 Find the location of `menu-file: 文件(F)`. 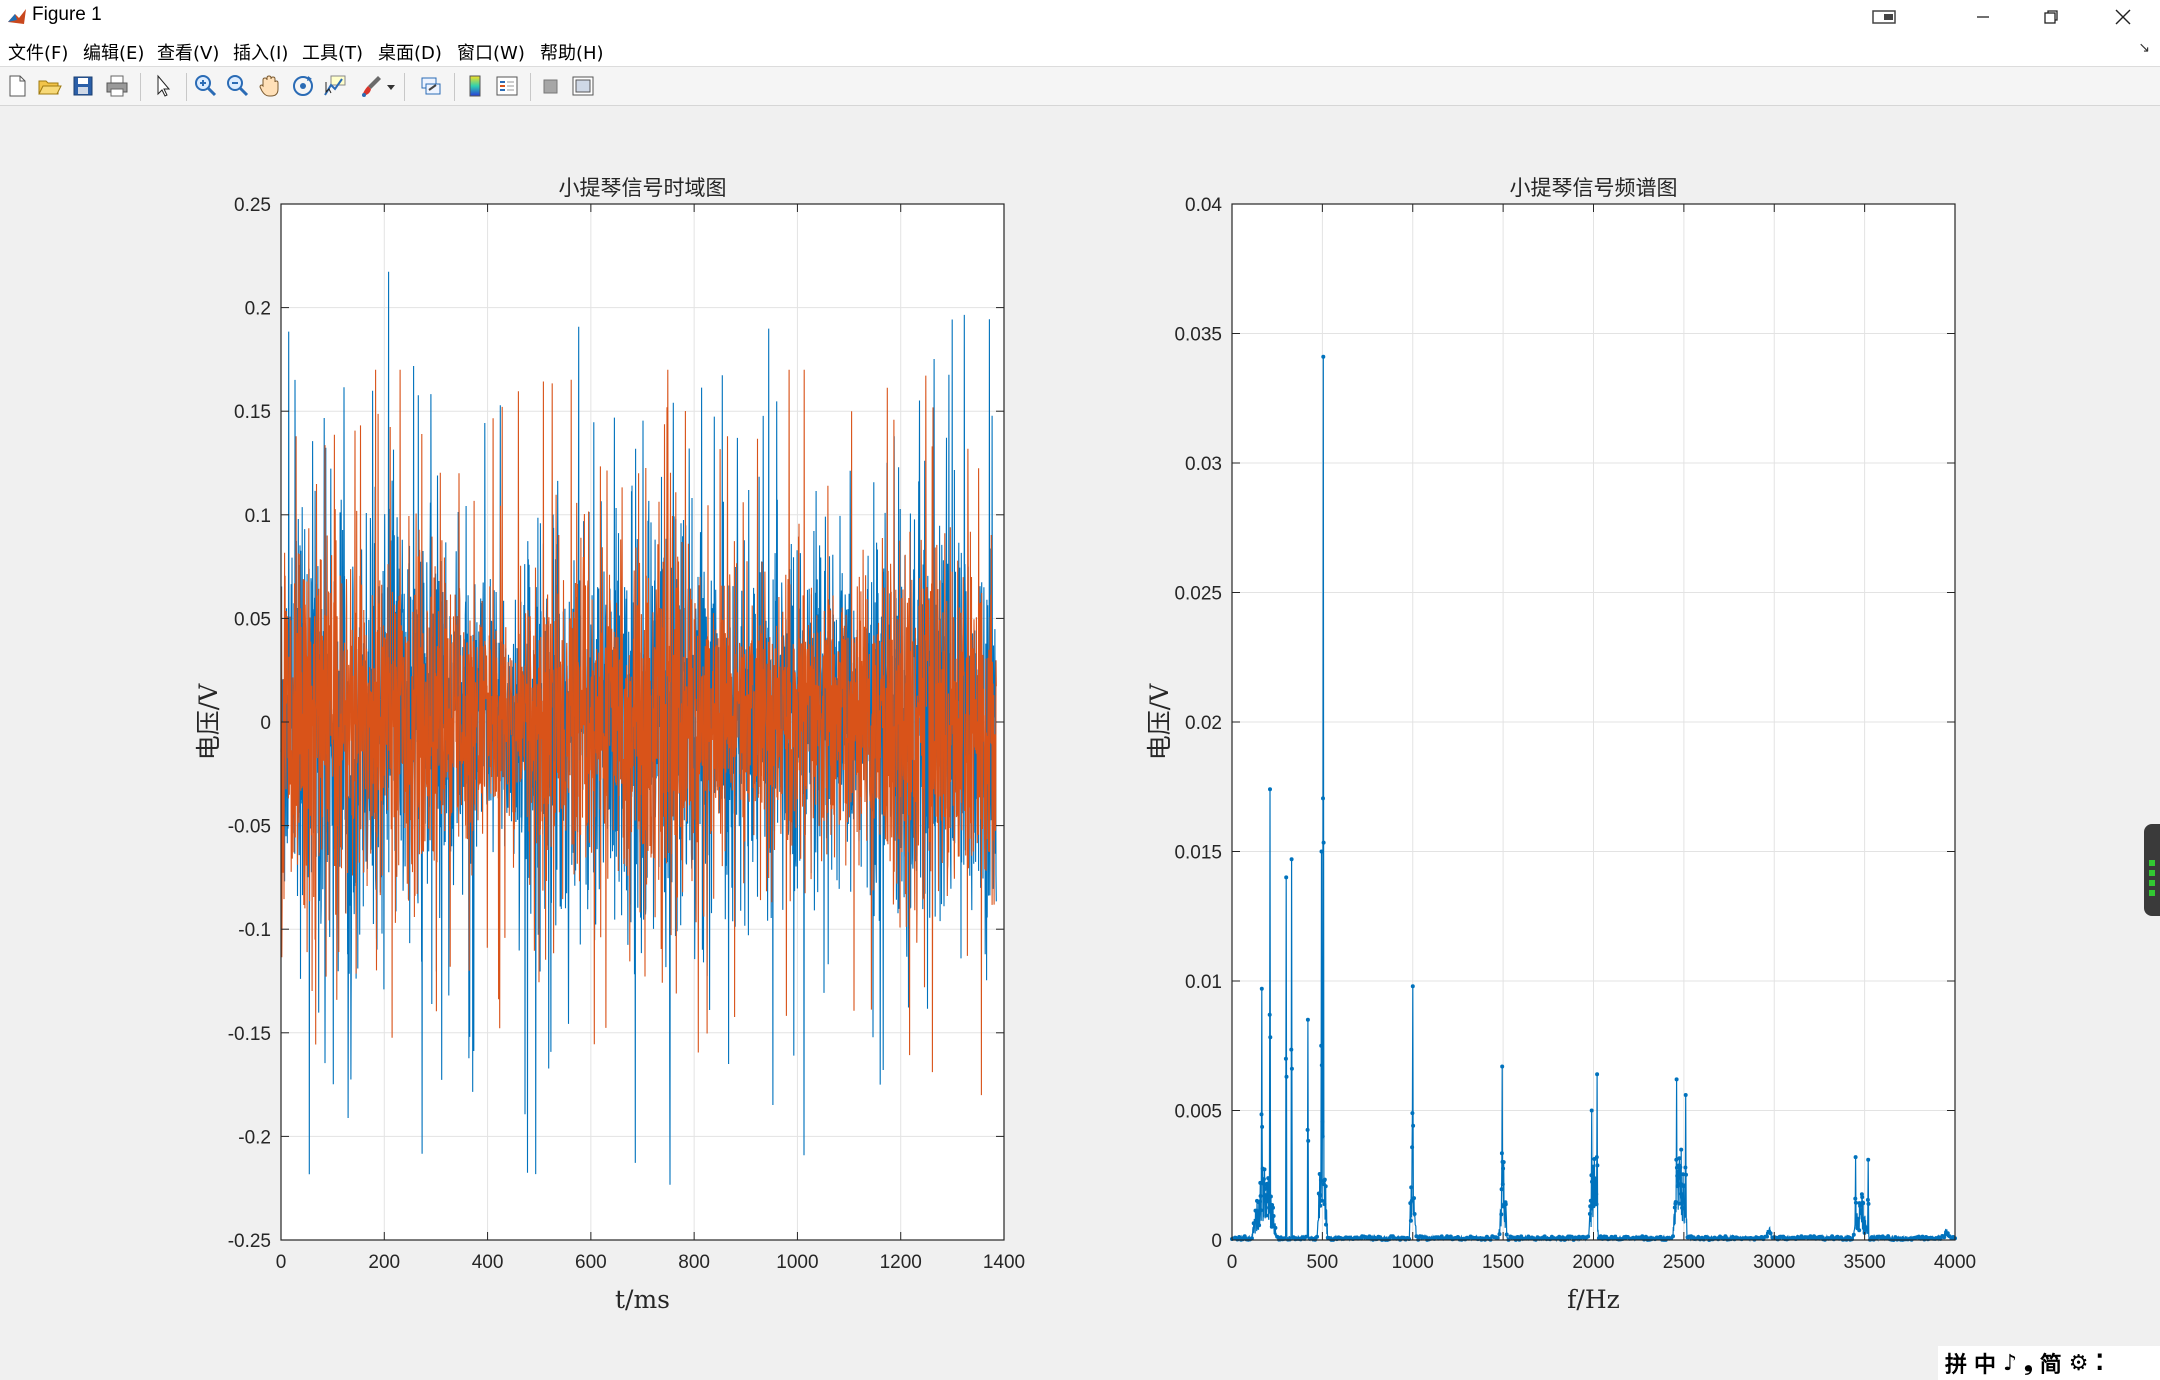

menu-file: 文件(F) is located at coordinates (38, 53).